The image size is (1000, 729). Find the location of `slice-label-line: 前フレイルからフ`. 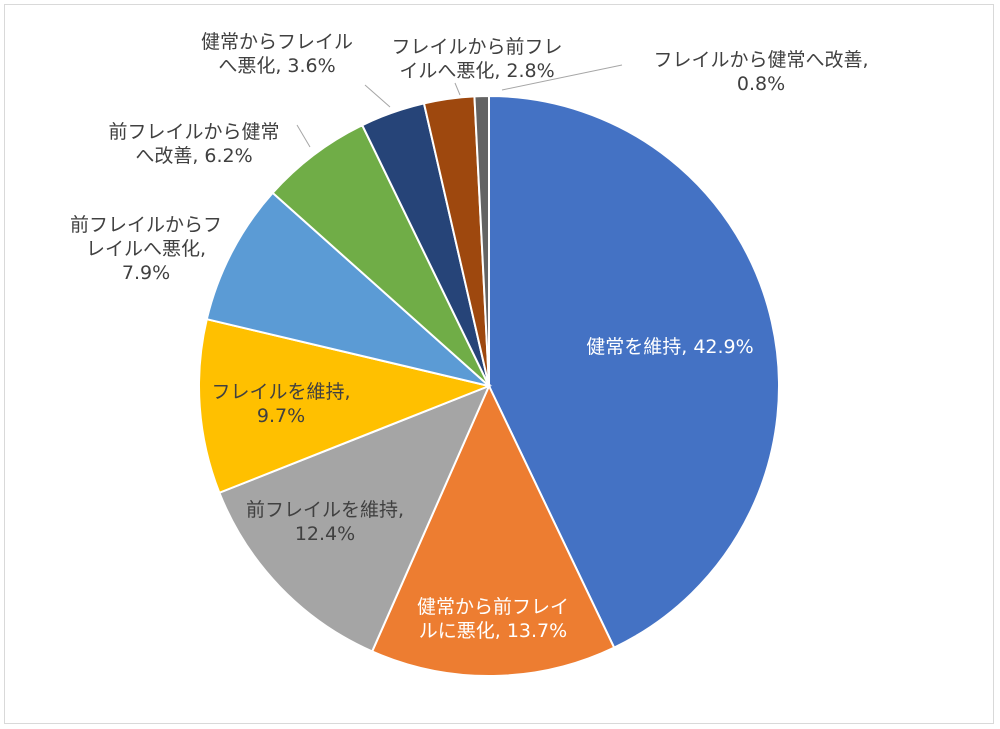

slice-label-line: 前フレイルからフ is located at coordinates (146, 225).